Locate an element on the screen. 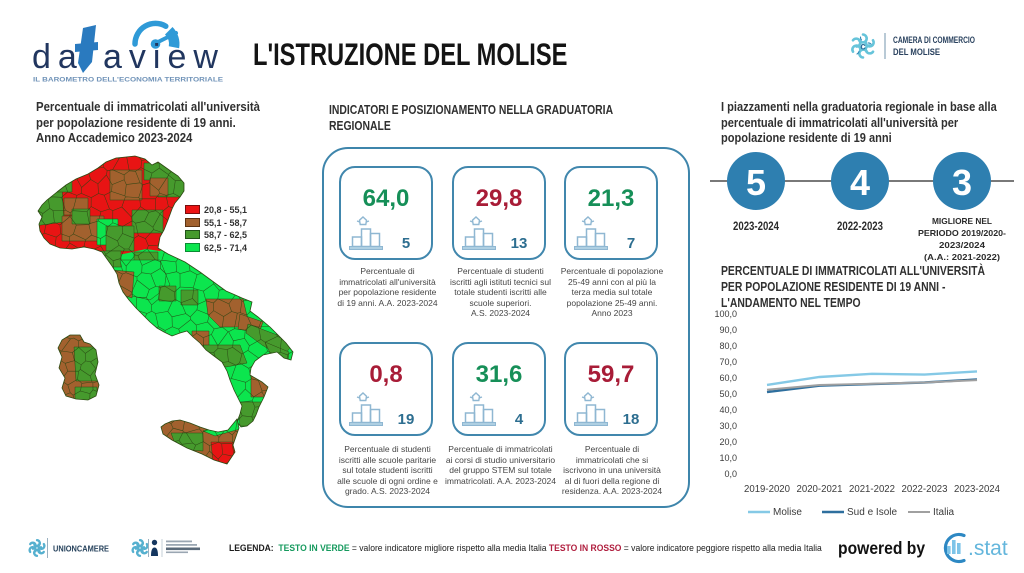  svg-text: Molise is located at coordinates (787, 512).